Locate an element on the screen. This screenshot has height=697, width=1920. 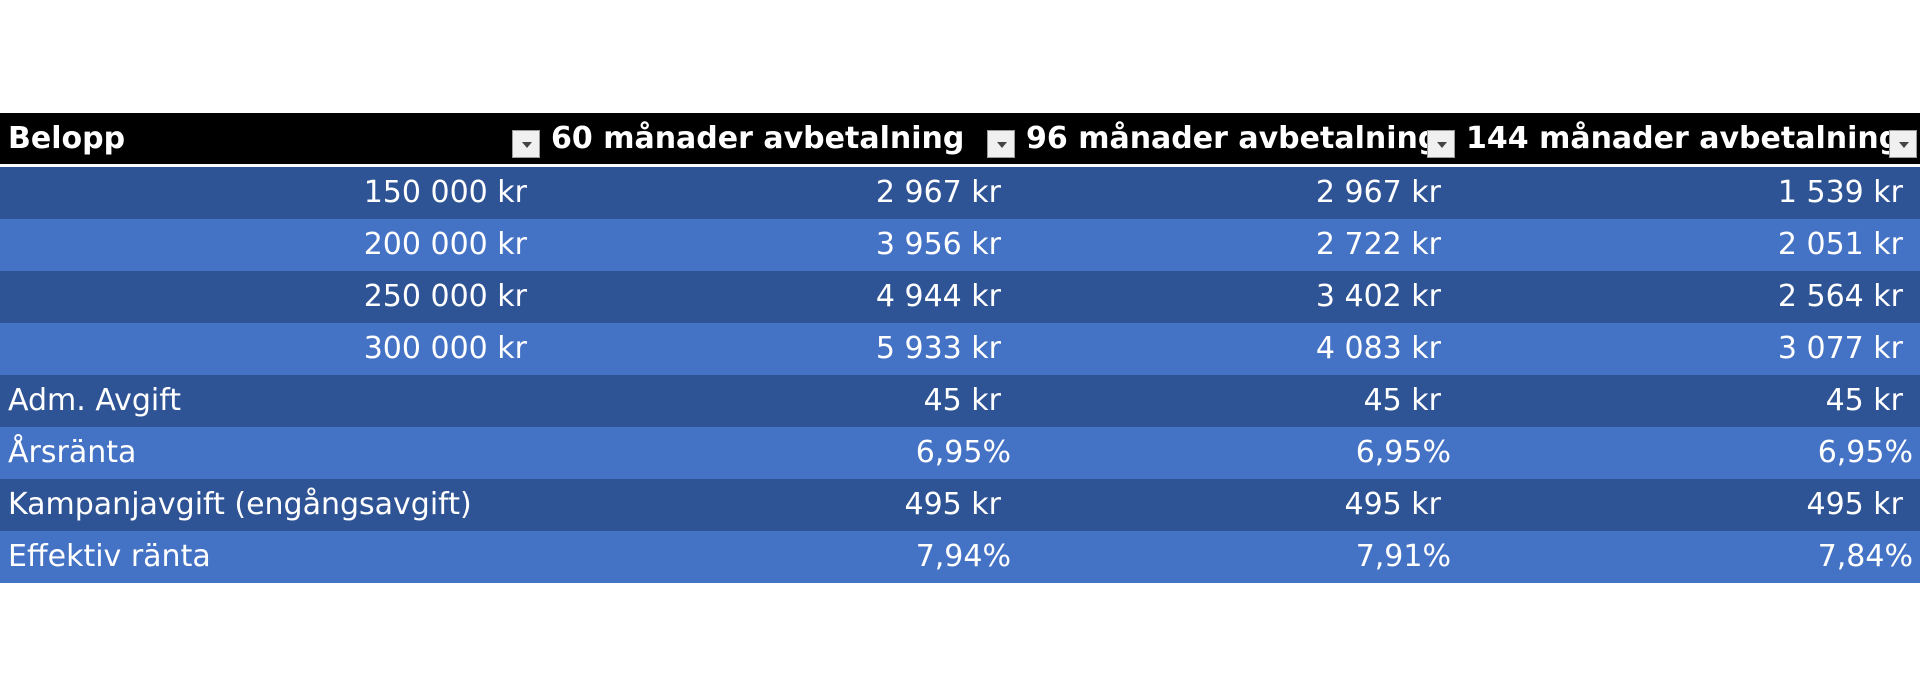
value-96-cell: 6,95% is located at coordinates (1403, 452).